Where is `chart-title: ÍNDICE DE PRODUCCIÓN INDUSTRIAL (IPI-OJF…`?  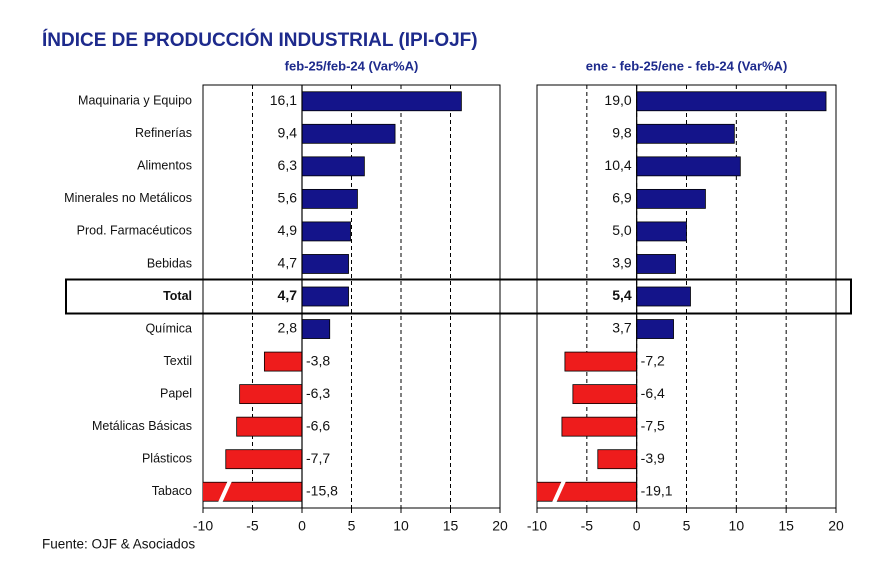
chart-title: ÍNDICE DE PRODUCCIÓN INDUSTRIAL (IPI-OJF… is located at coordinates (260, 40).